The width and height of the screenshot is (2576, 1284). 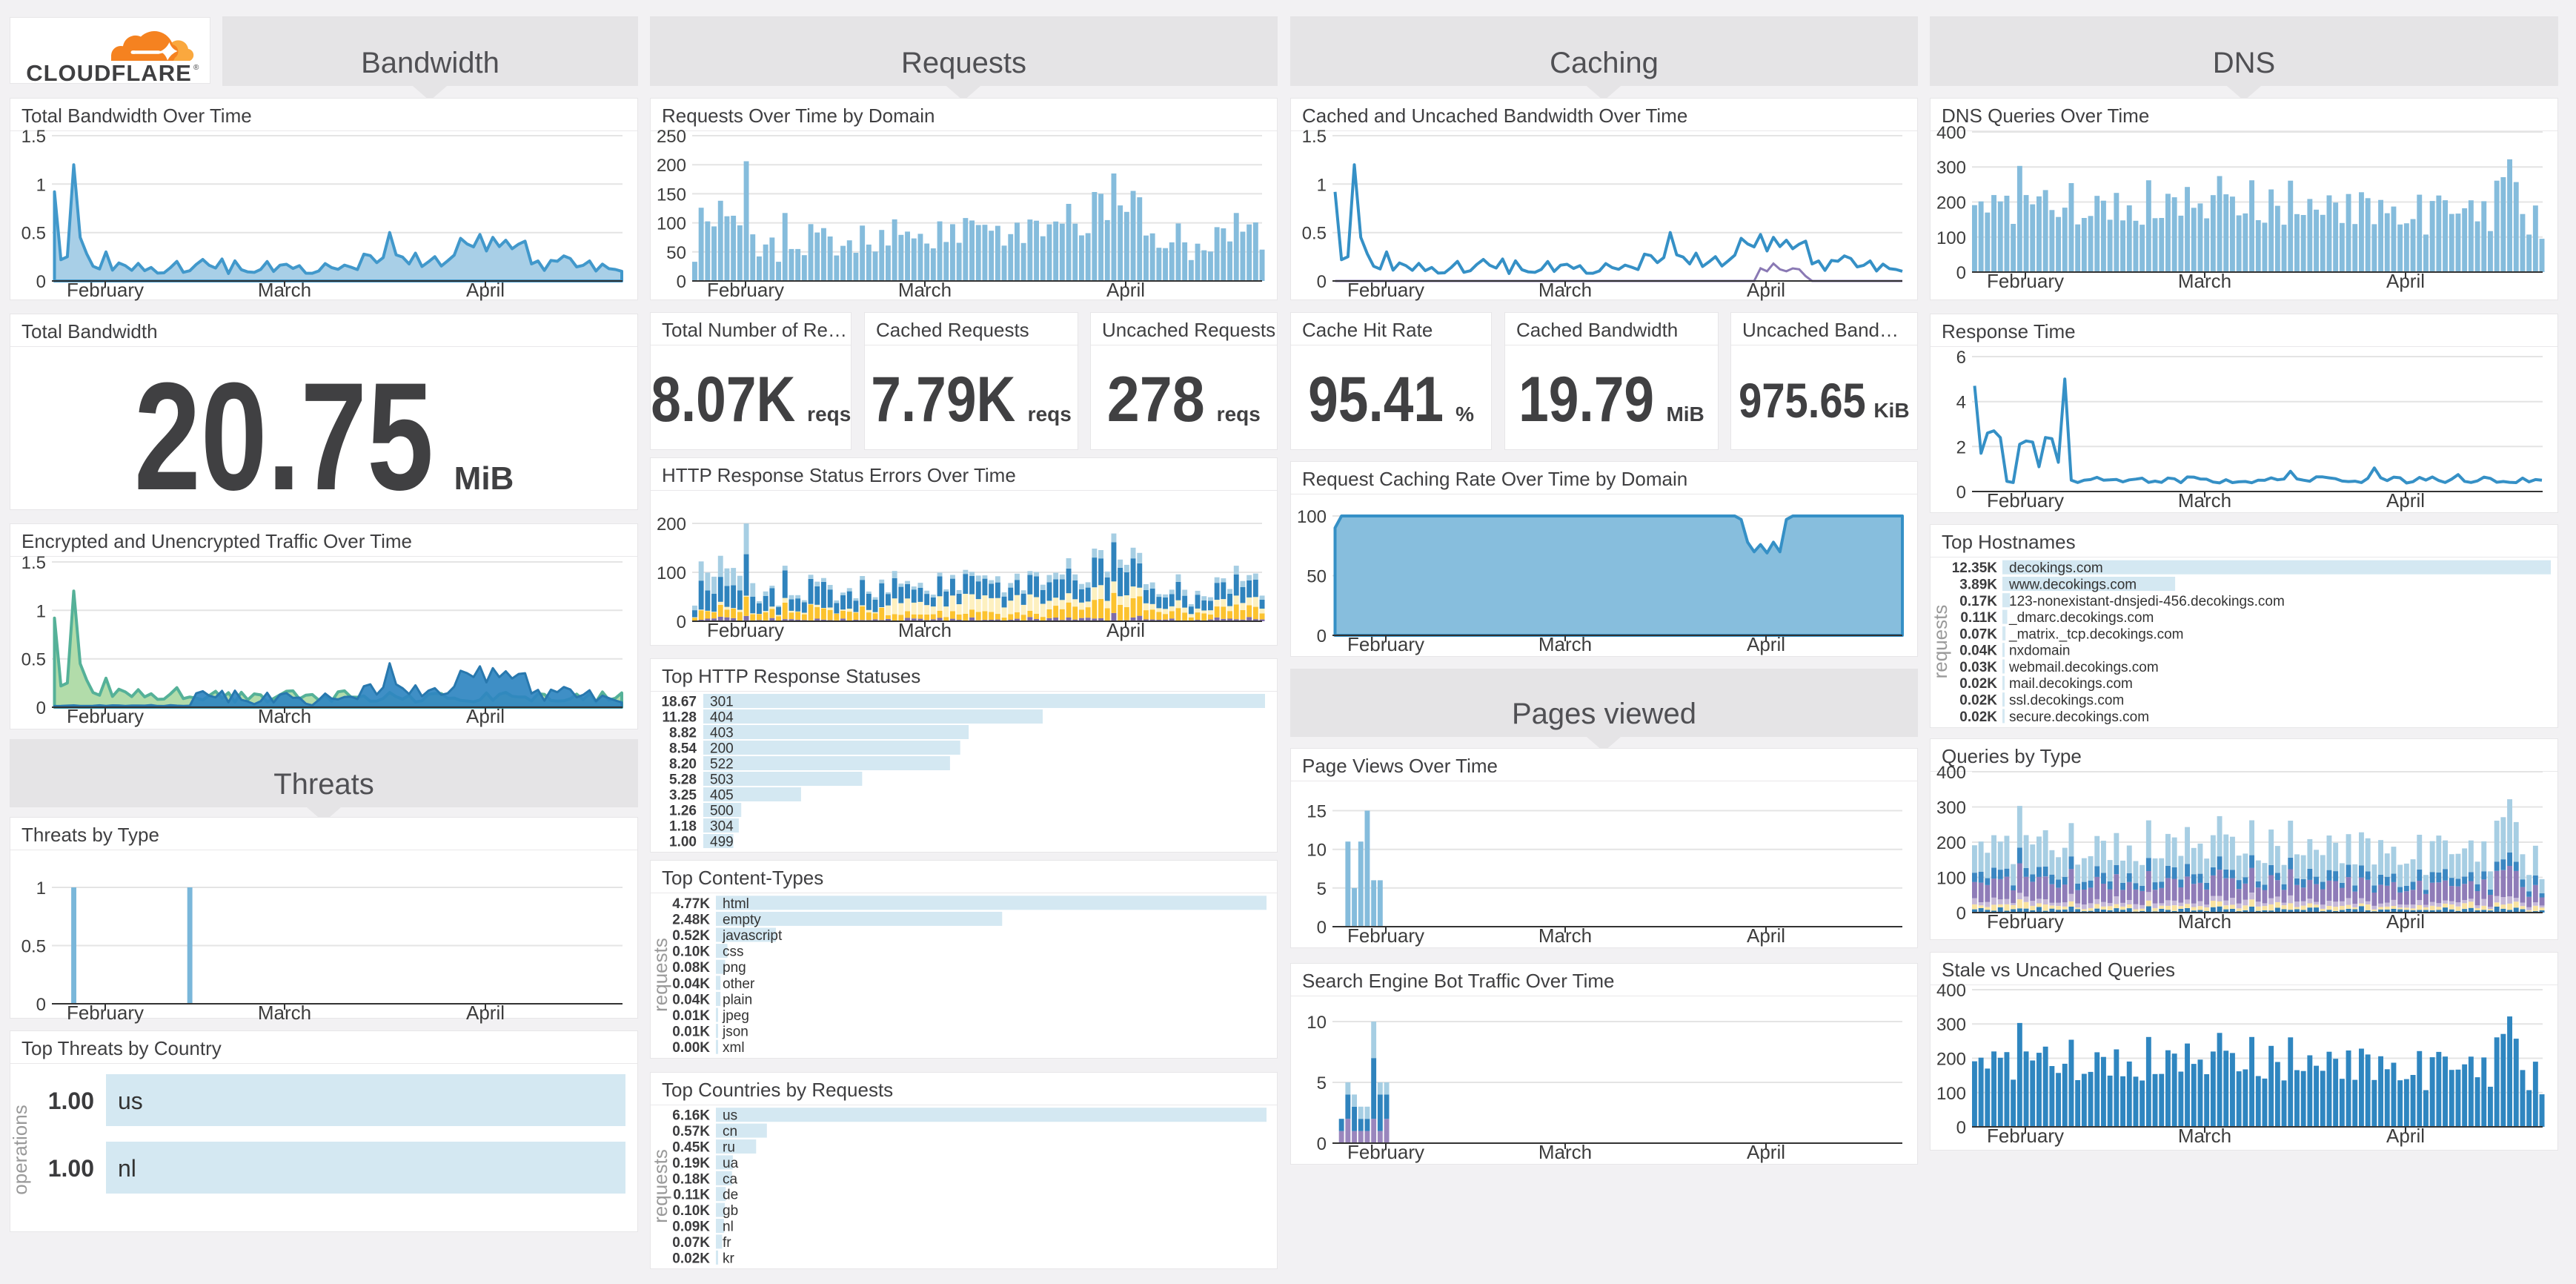 What do you see at coordinates (109, 73) in the screenshot?
I see `svg-text: CLOUDFLARE` at bounding box center [109, 73].